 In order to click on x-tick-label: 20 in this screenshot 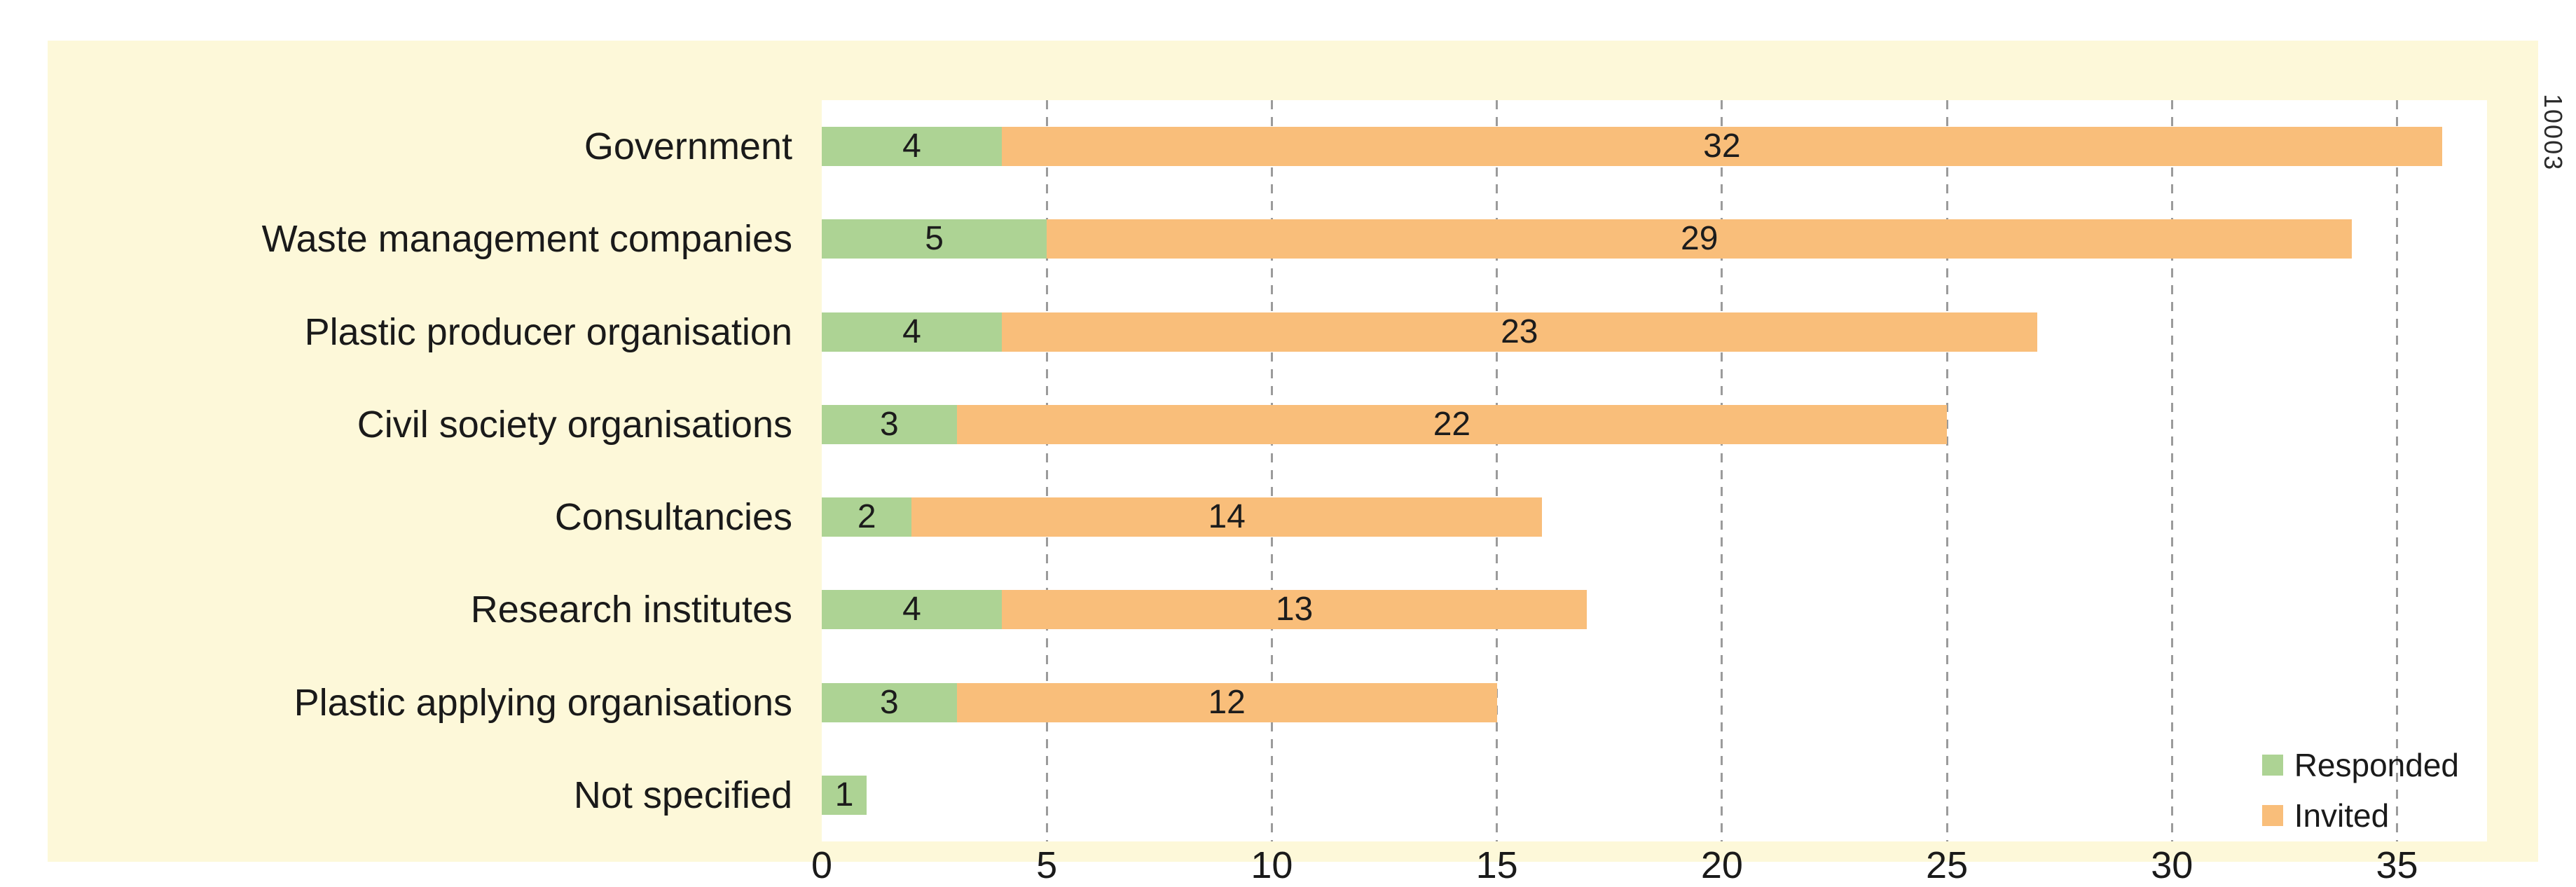, I will do `click(1721, 865)`.